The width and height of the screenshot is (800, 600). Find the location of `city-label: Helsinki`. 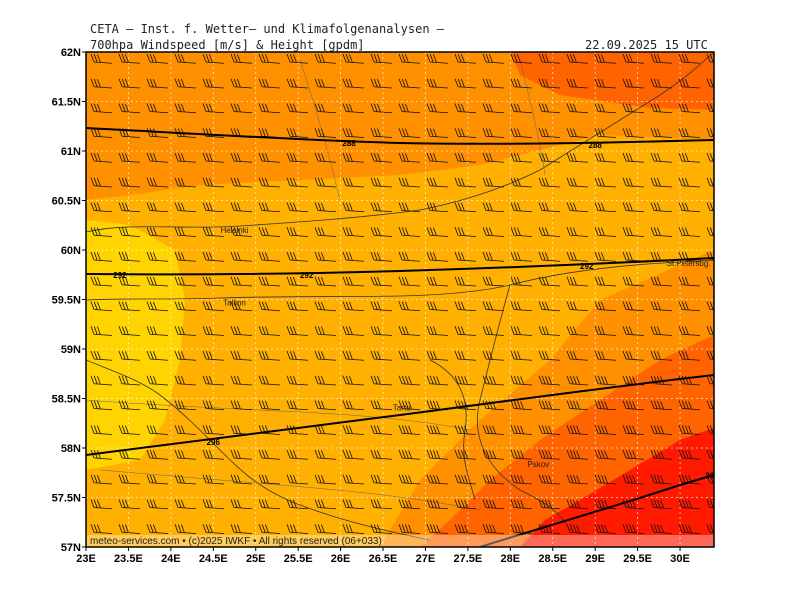

city-label: Helsinki is located at coordinates (235, 230).